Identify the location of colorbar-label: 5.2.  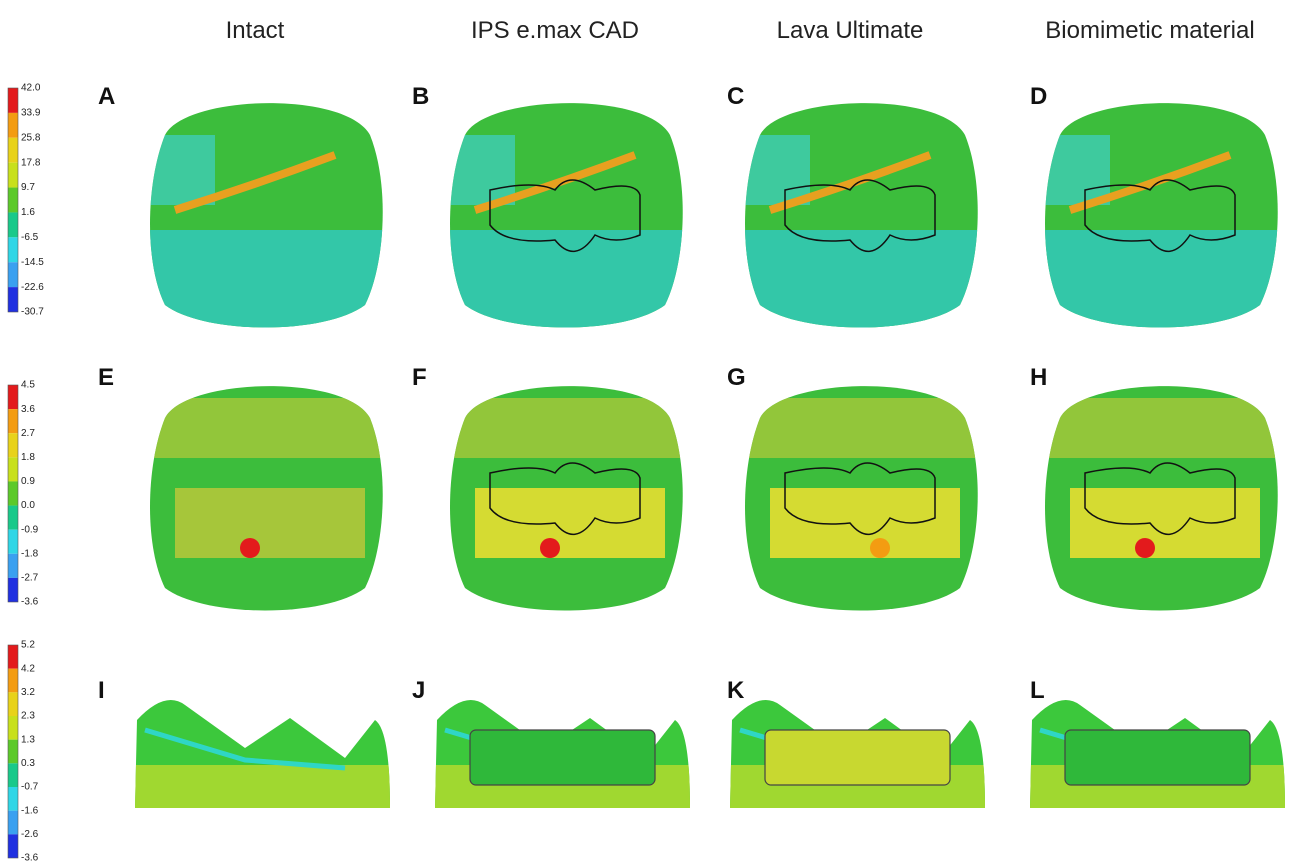
(28, 645).